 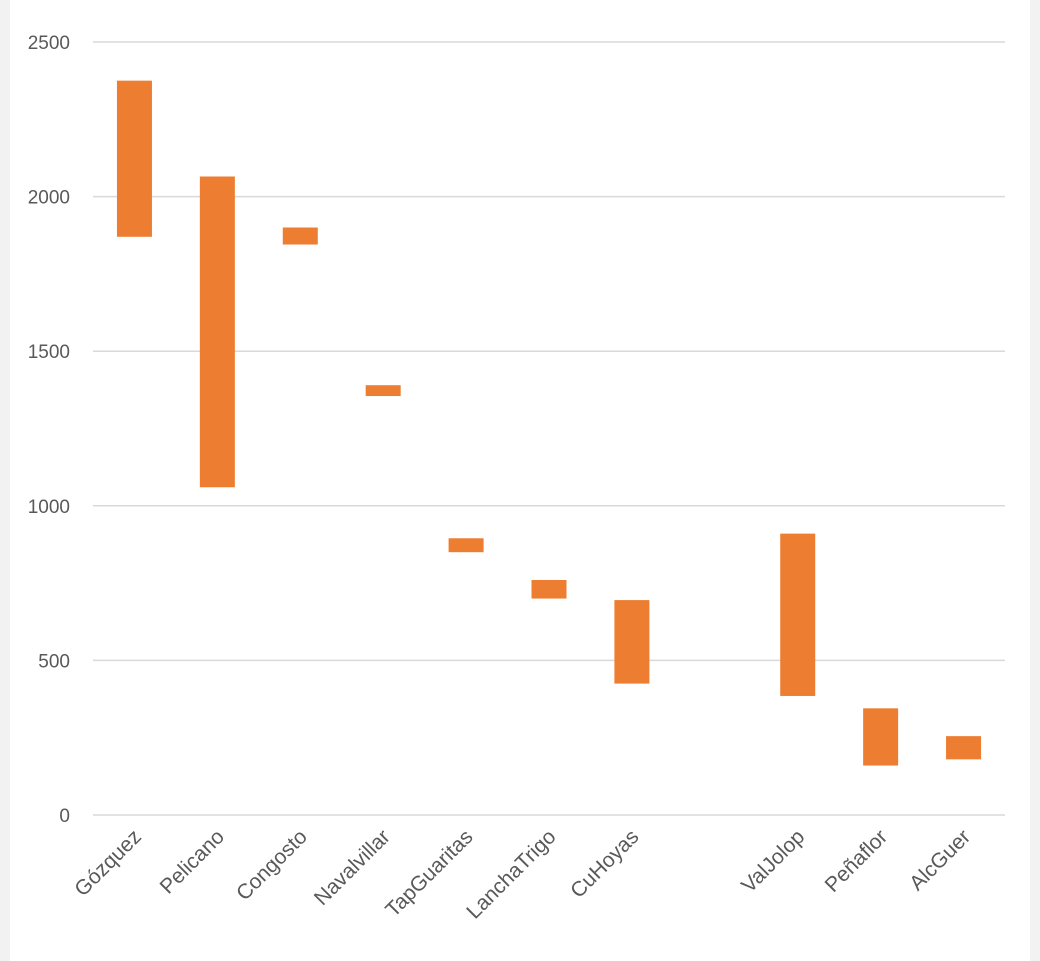 What do you see at coordinates (272, 865) in the screenshot?
I see `x-tick-label: Congosto` at bounding box center [272, 865].